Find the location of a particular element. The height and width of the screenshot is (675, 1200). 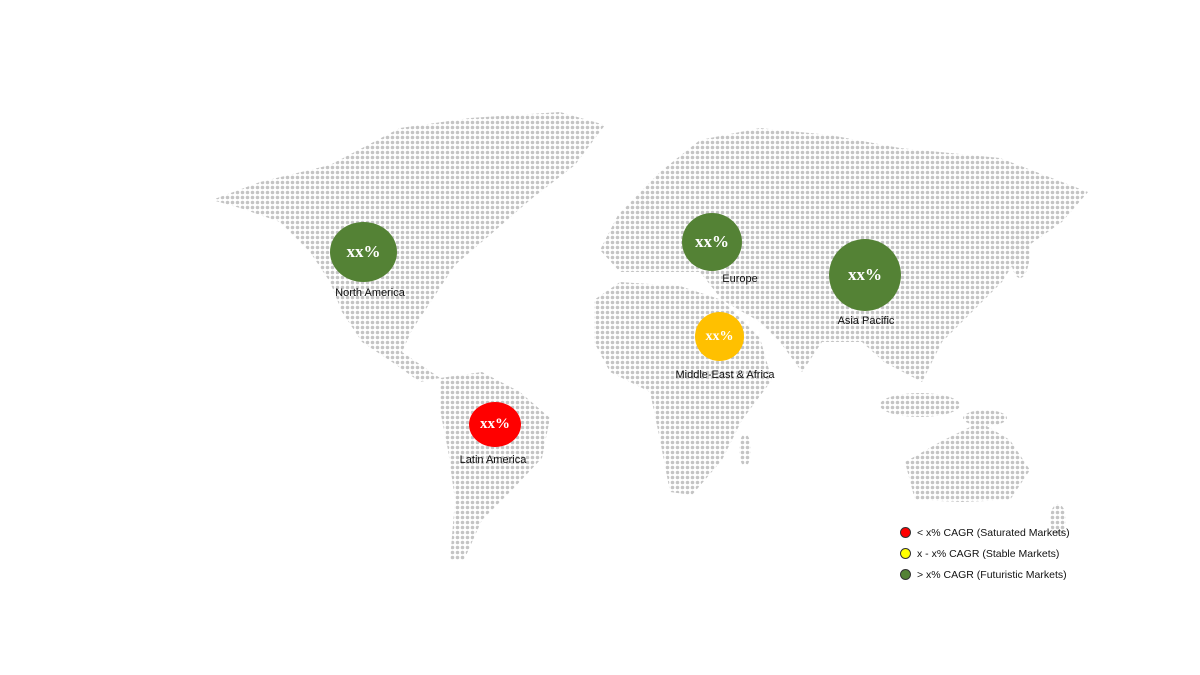

region-bubble-europe: xx% is located at coordinates (712, 242).